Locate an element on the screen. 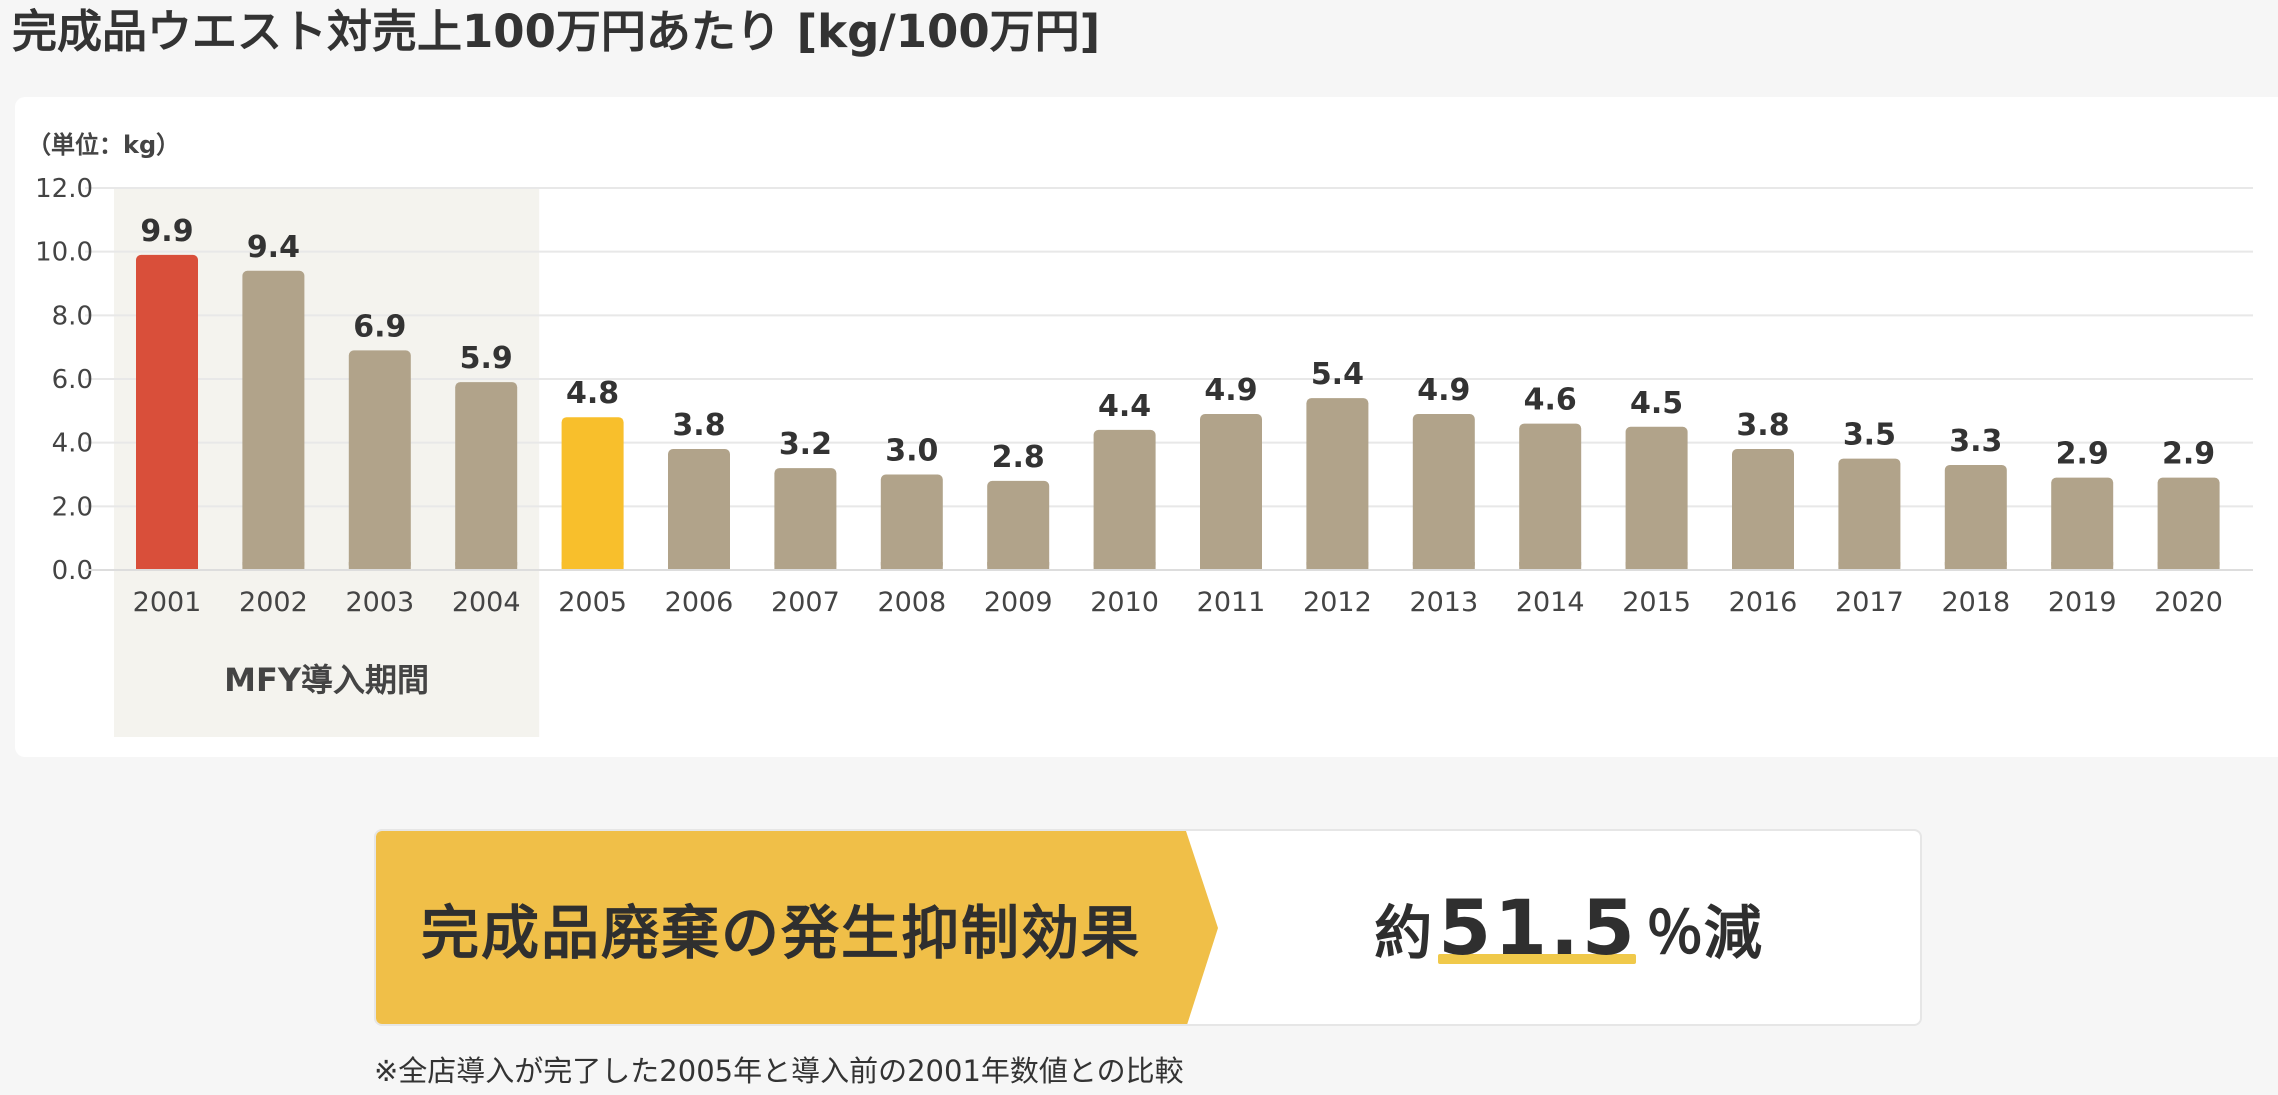  bar-base-2017 is located at coordinates (1869, 566).